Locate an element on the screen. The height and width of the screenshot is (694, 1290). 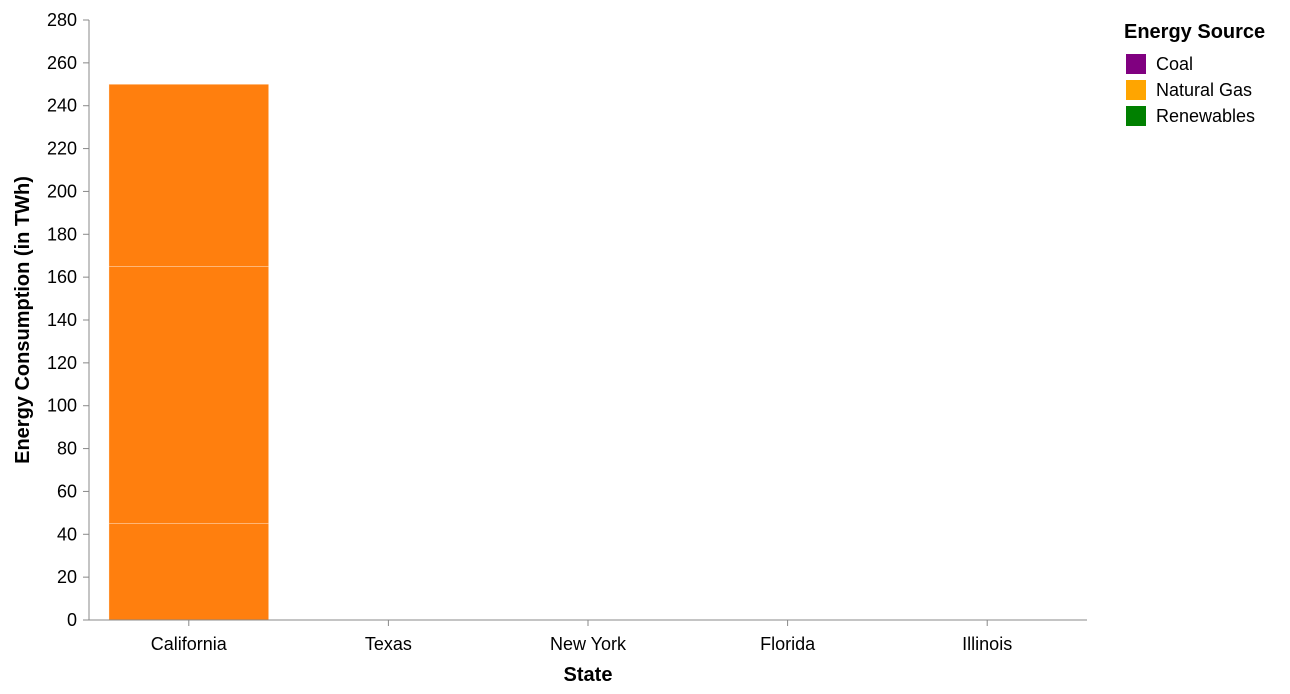
y-tick-label: 140 is located at coordinates (62, 320).